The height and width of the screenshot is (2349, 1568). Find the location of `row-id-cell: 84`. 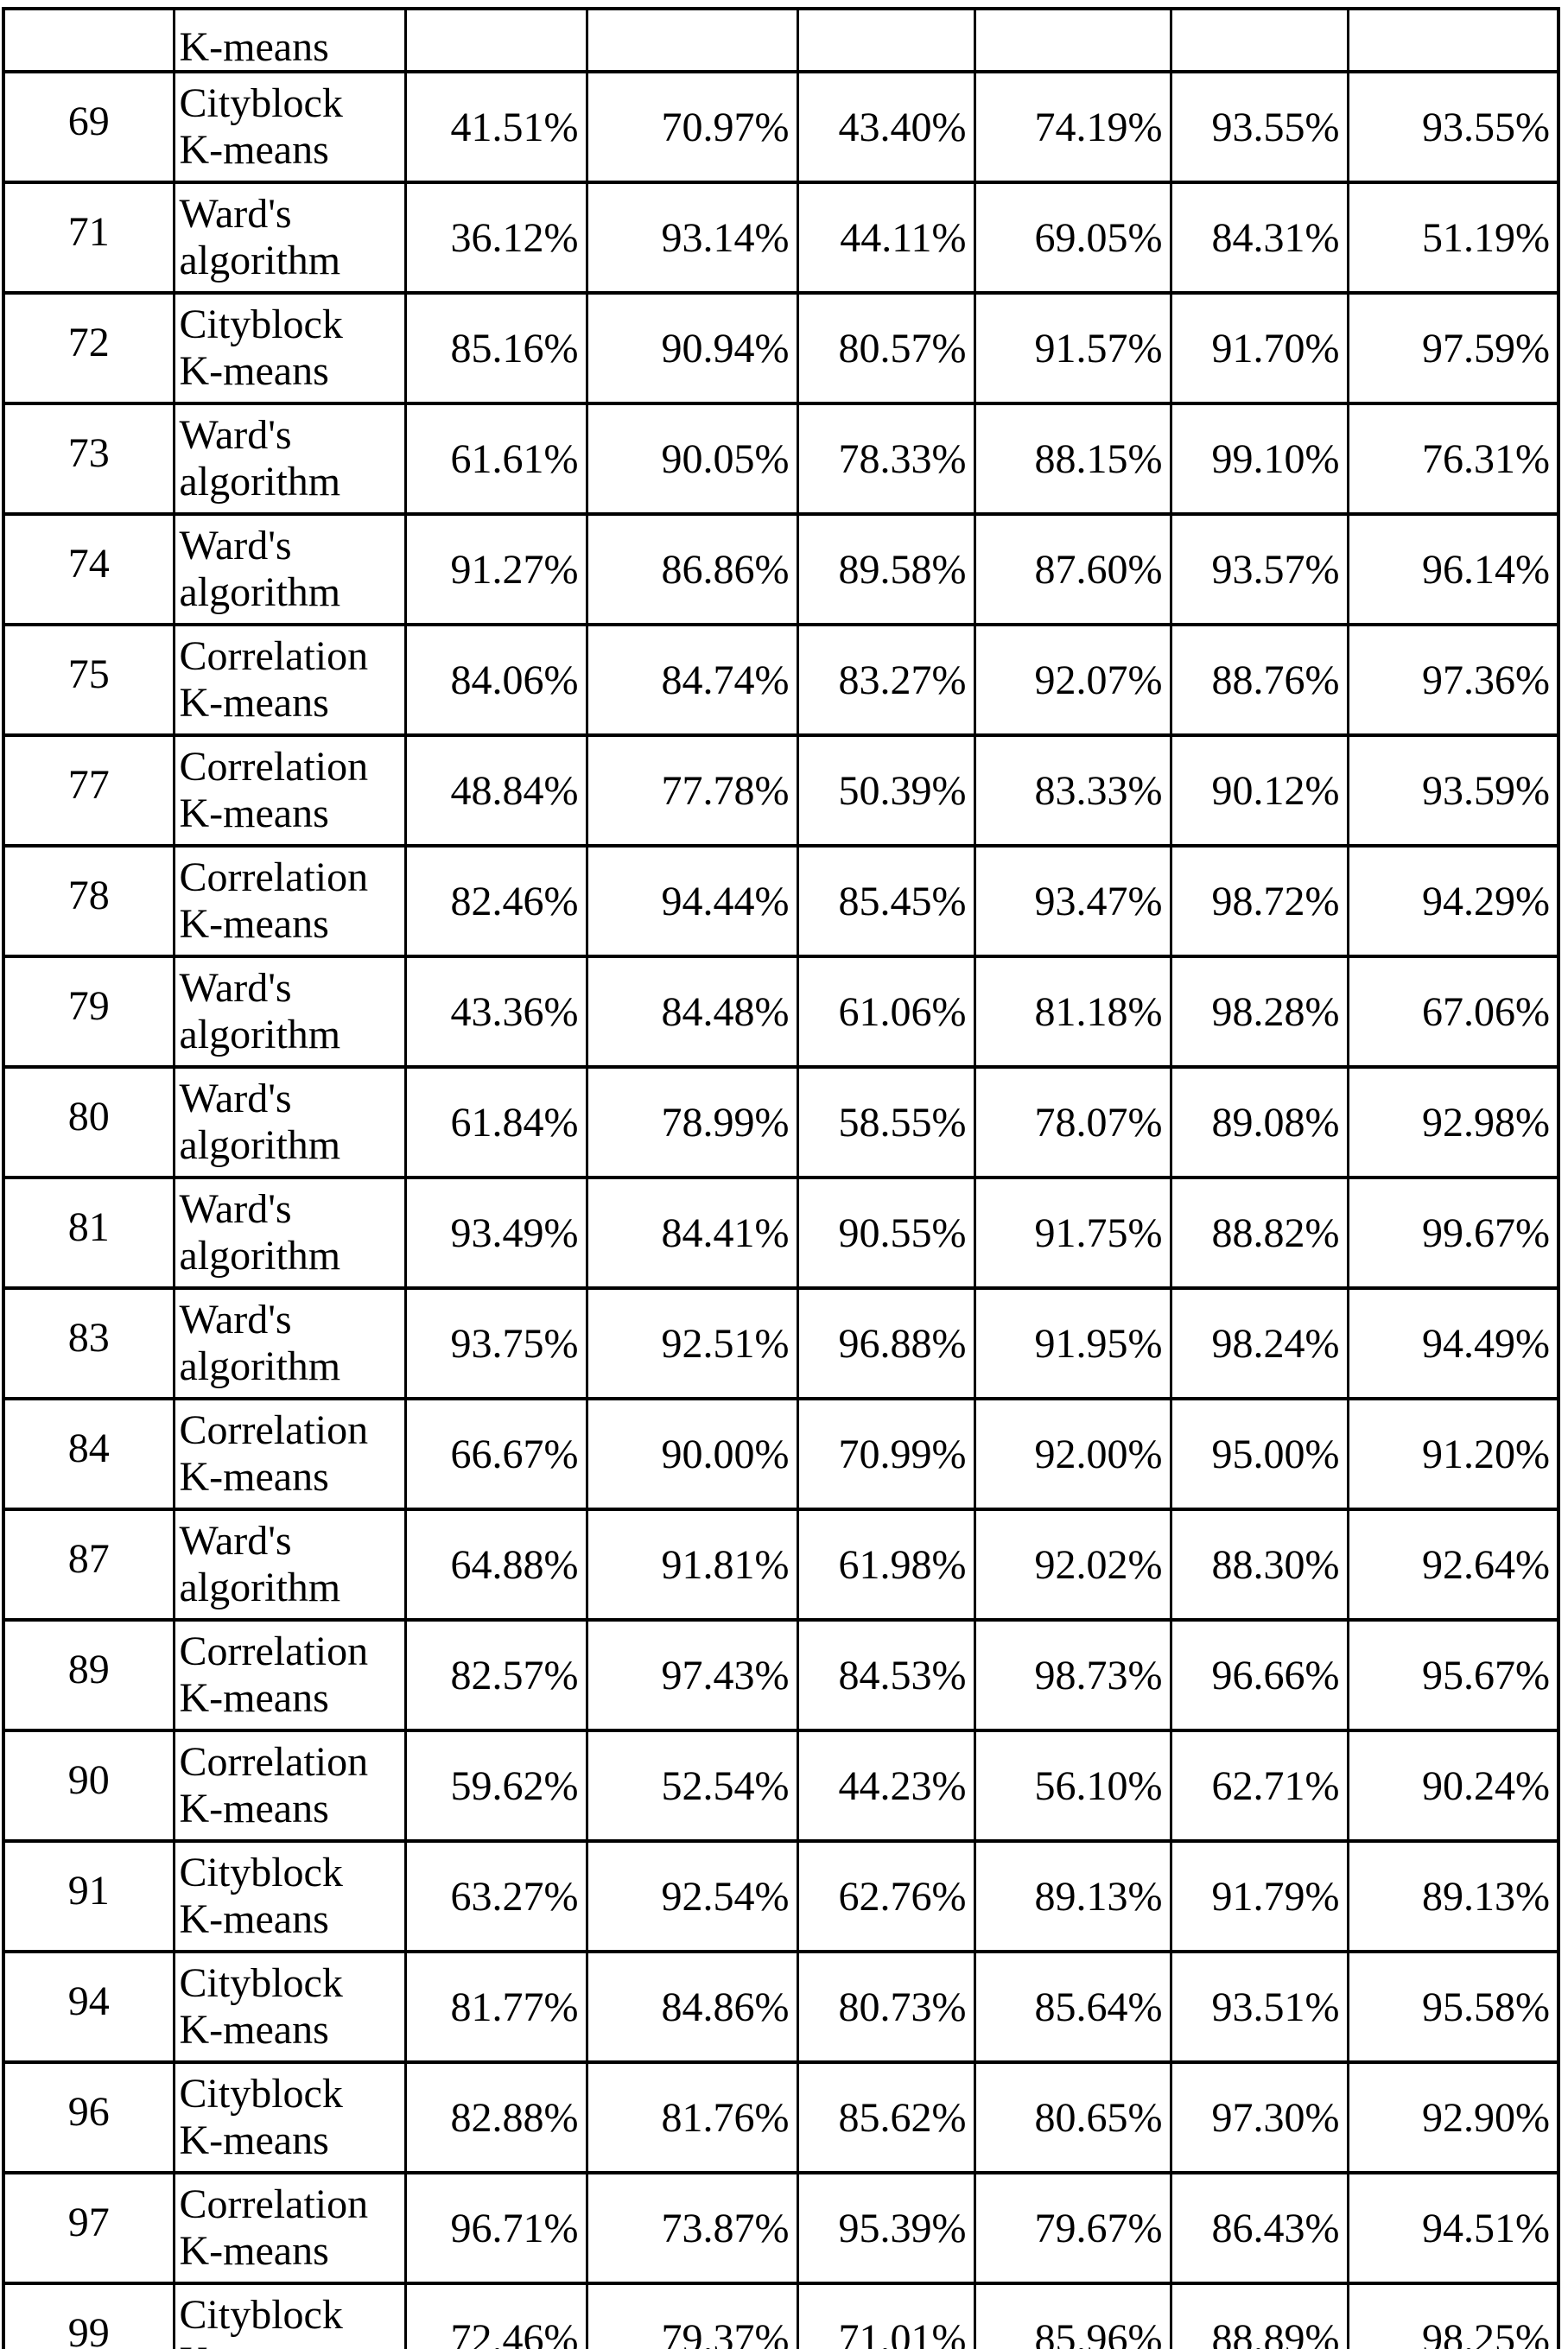

row-id-cell: 84 is located at coordinates (88, 1454).